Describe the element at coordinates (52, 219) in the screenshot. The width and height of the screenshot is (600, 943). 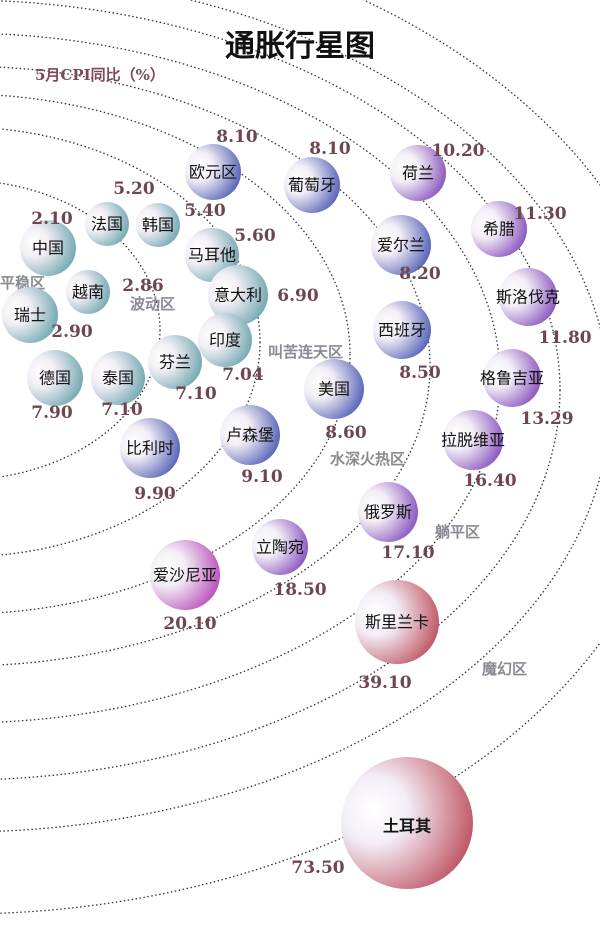
I see `value-label: 2.10` at that location.